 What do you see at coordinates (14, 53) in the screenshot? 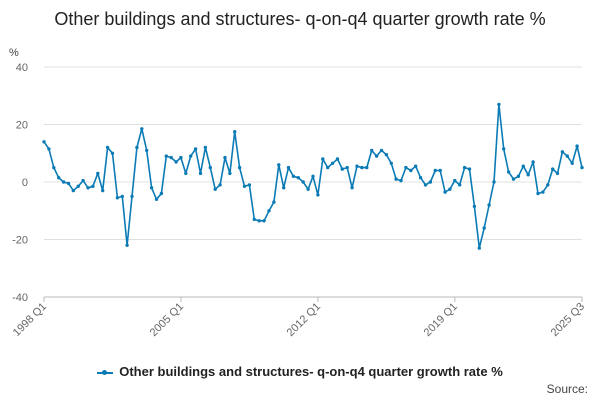
I see `y-axis-label: %` at bounding box center [14, 53].